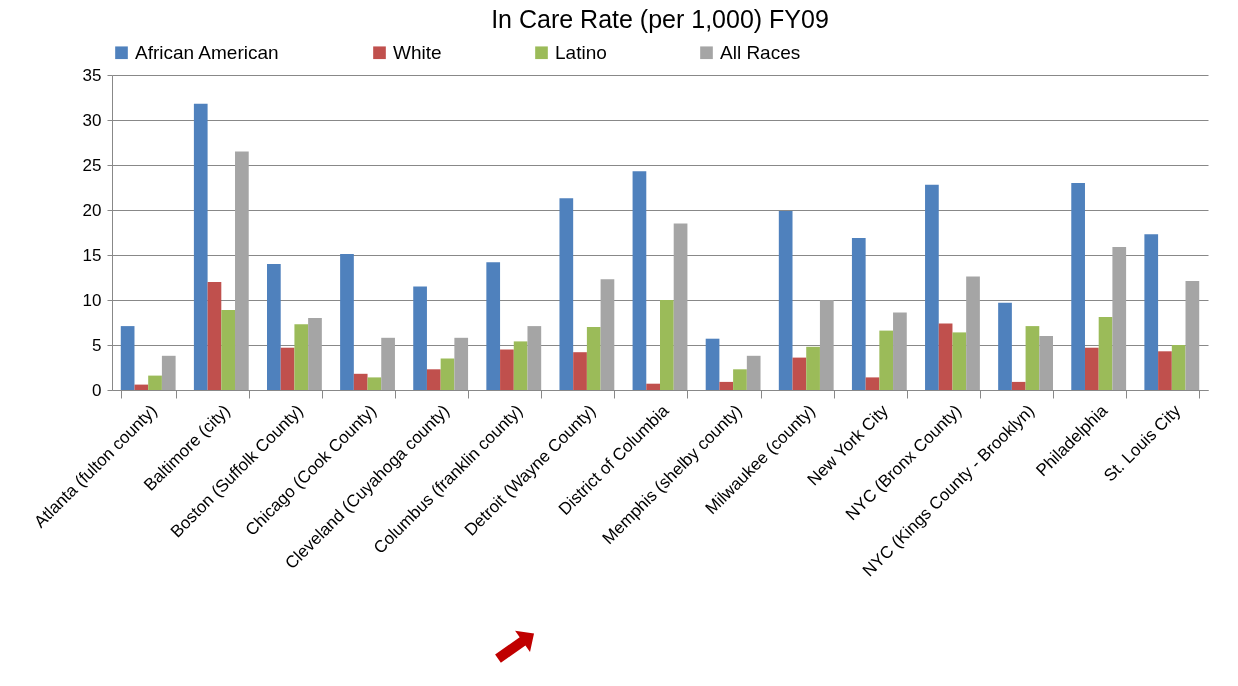  I want to click on legend-label: White, so click(417, 52).